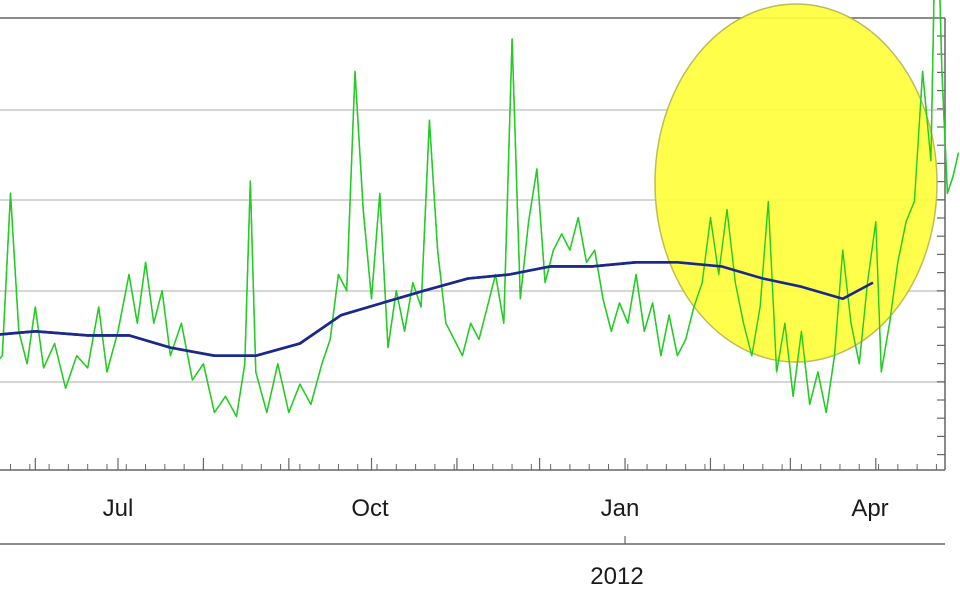  Describe the element at coordinates (118, 508) in the screenshot. I see `x-tick-label-jul: Jul` at that location.